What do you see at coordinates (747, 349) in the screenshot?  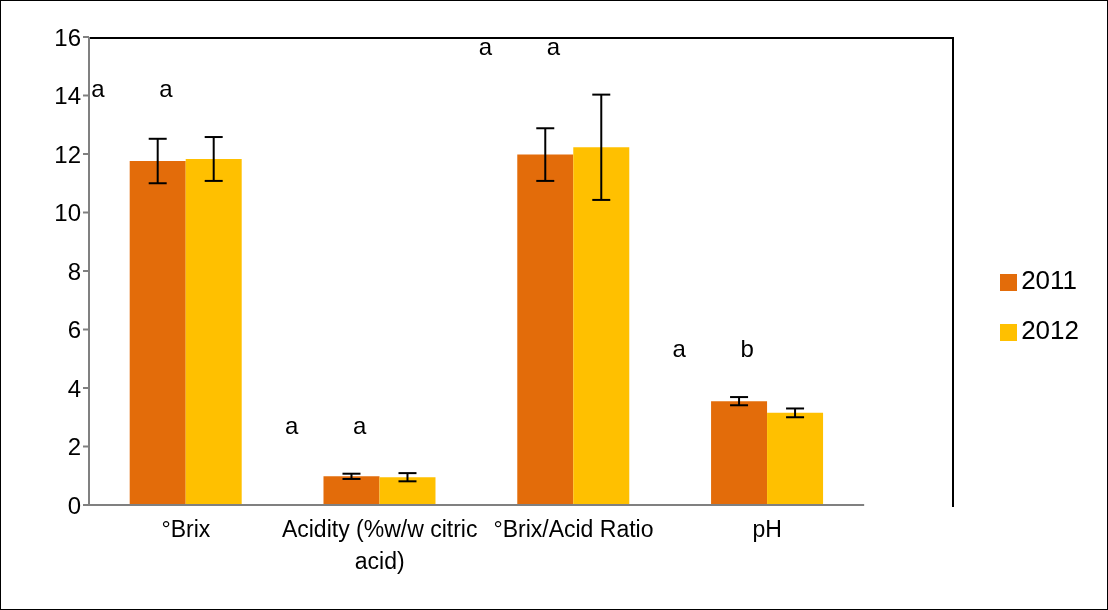 I see `annotation: b` at bounding box center [747, 349].